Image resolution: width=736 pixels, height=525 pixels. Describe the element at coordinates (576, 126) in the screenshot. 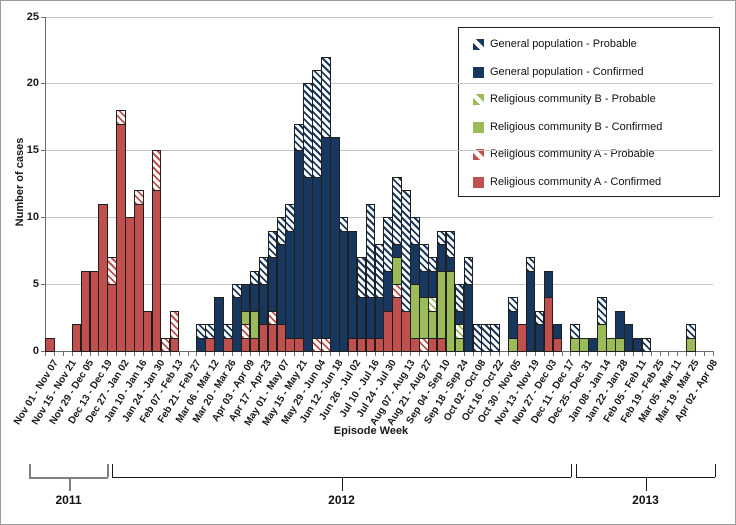

I see `legend-label: Religious community B - Confirmed` at that location.